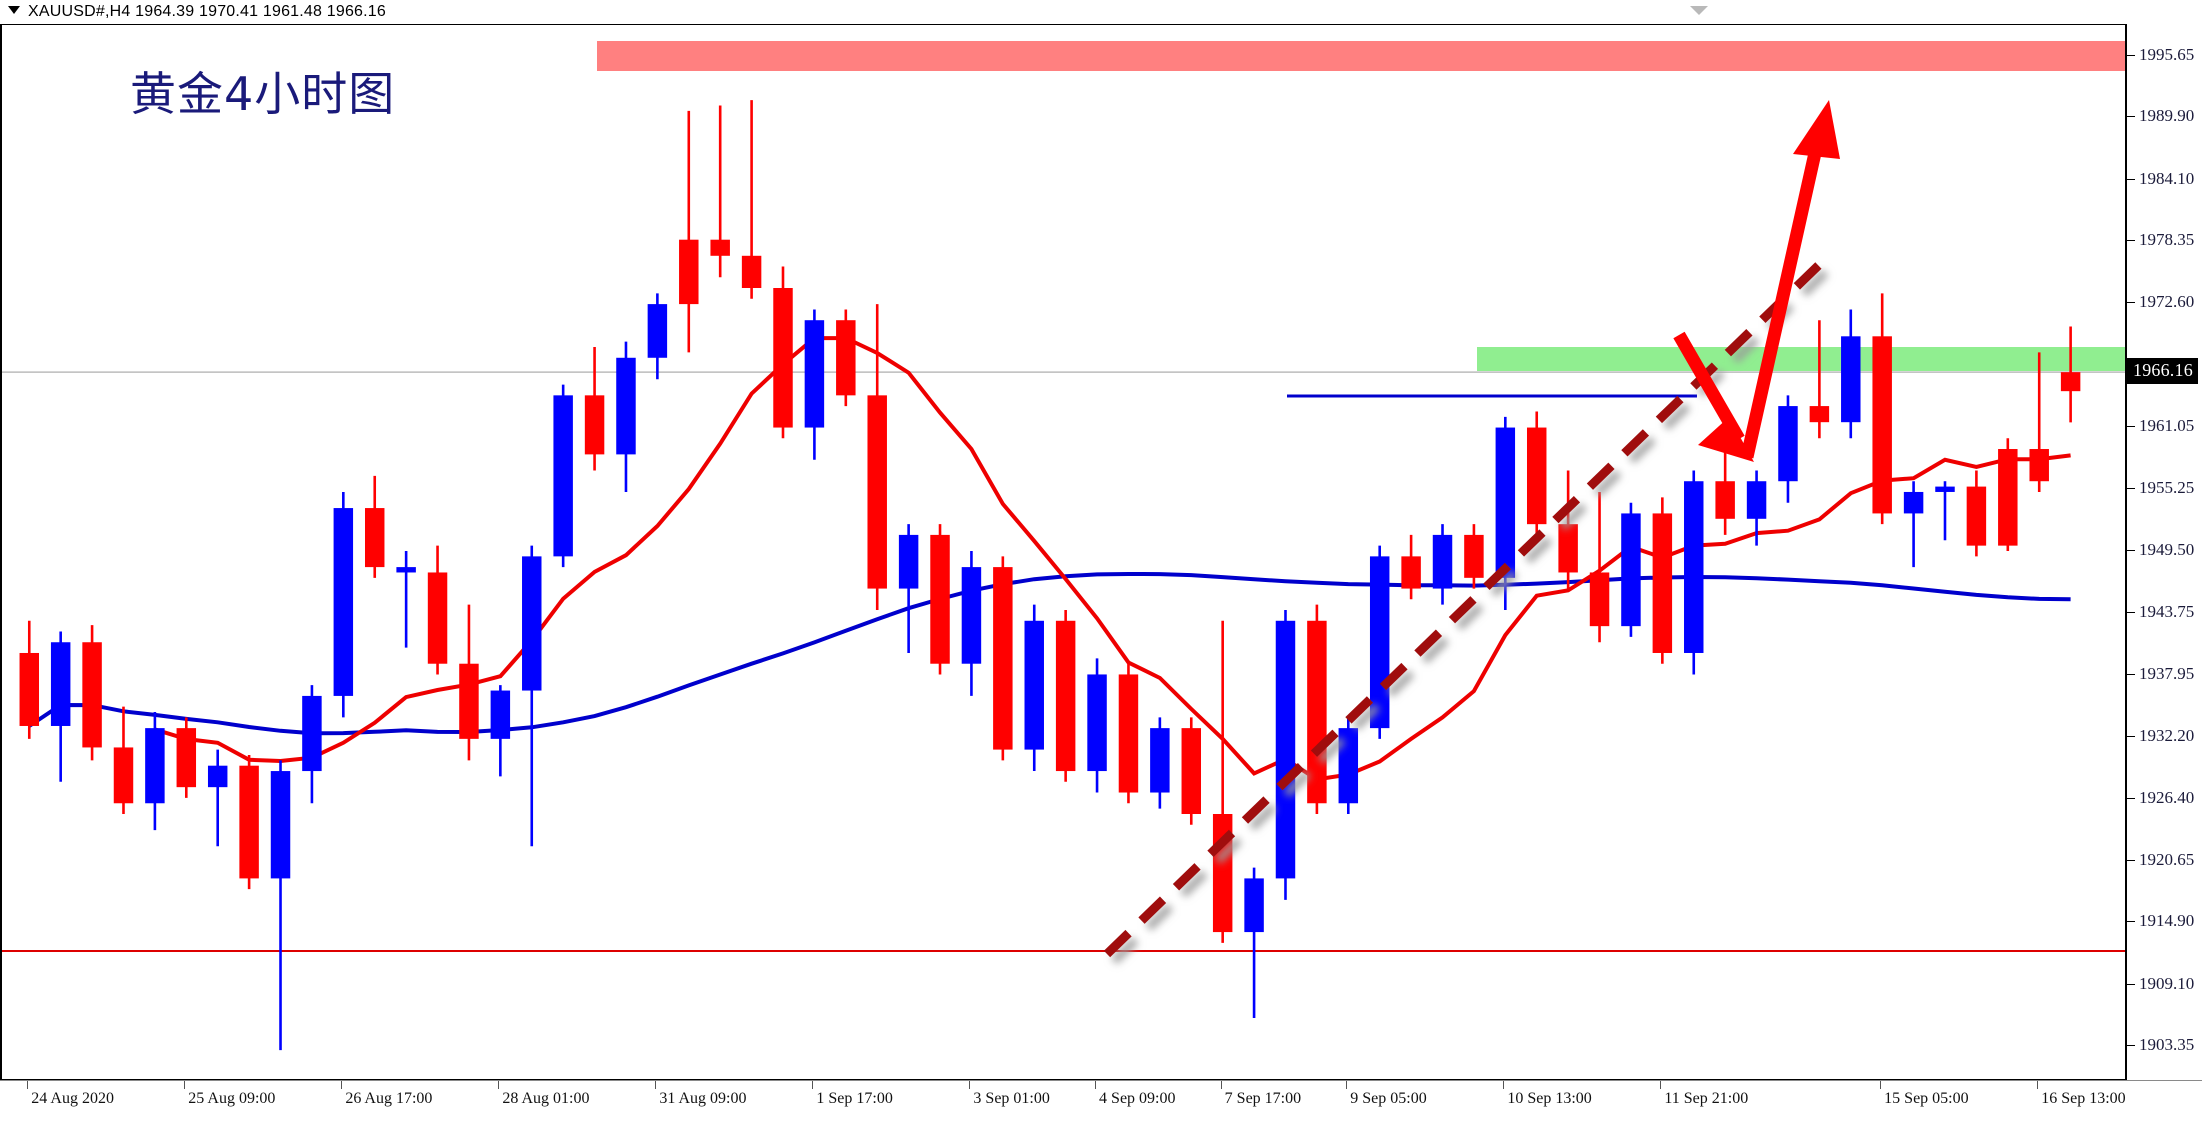 The image size is (2202, 1121). What do you see at coordinates (2167, 116) in the screenshot?
I see `price-tick-label: 1989.90` at bounding box center [2167, 116].